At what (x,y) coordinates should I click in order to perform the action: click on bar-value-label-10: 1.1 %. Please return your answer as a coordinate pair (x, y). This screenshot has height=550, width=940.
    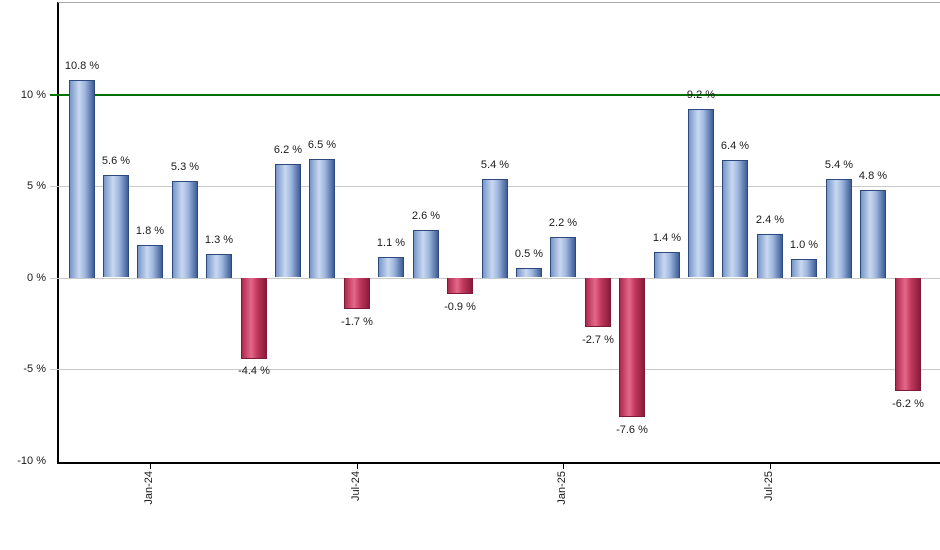
    Looking at the image, I should click on (391, 243).